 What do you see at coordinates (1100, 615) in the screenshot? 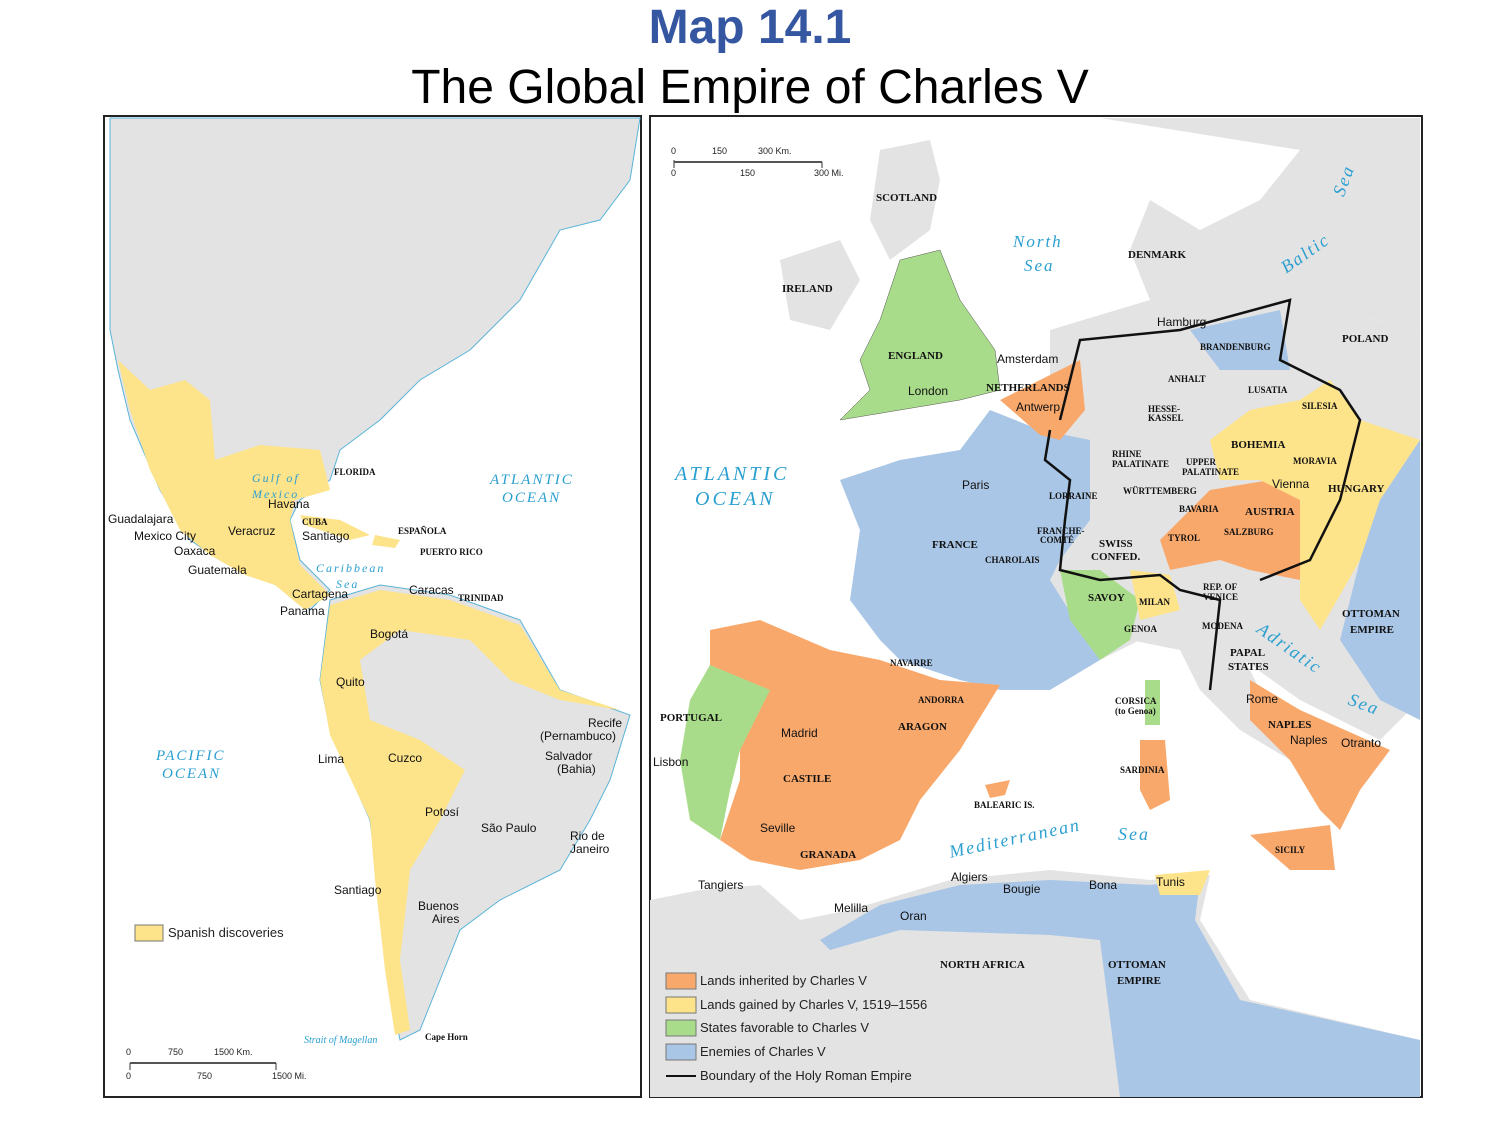
I see `savoy-genoa` at bounding box center [1100, 615].